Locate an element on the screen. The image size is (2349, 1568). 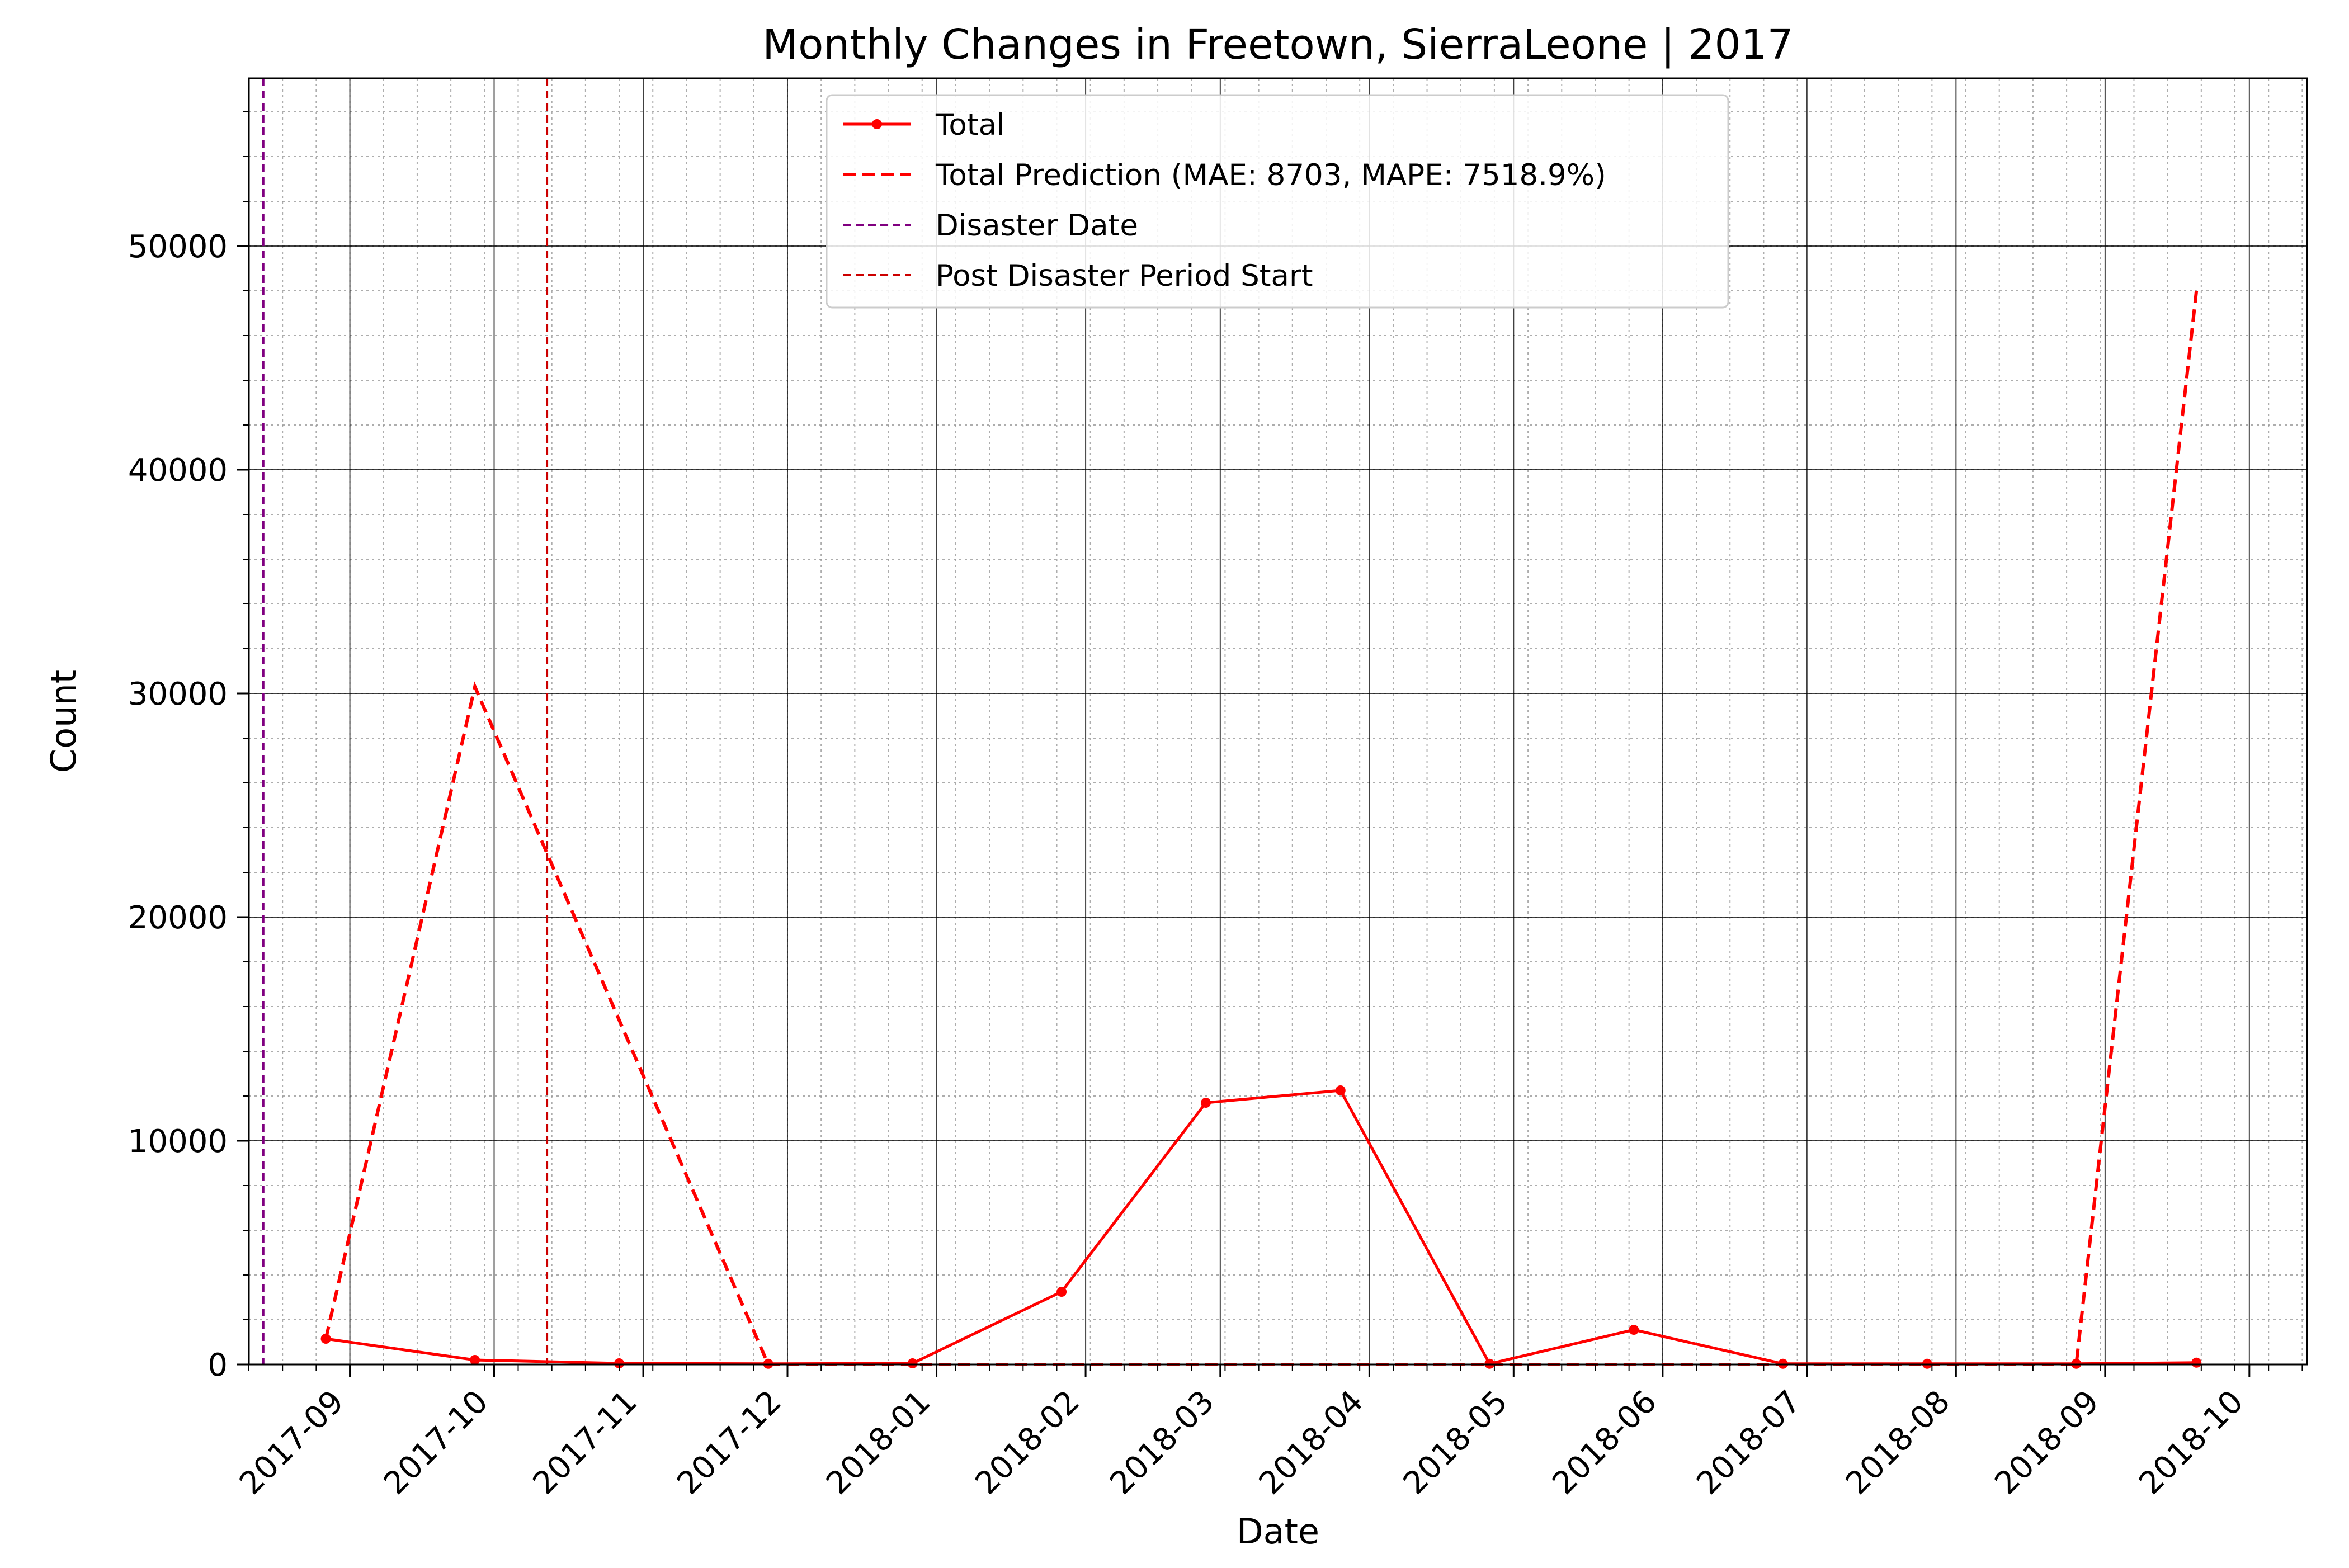
y-tick-label: 10000 is located at coordinates (178, 1141).